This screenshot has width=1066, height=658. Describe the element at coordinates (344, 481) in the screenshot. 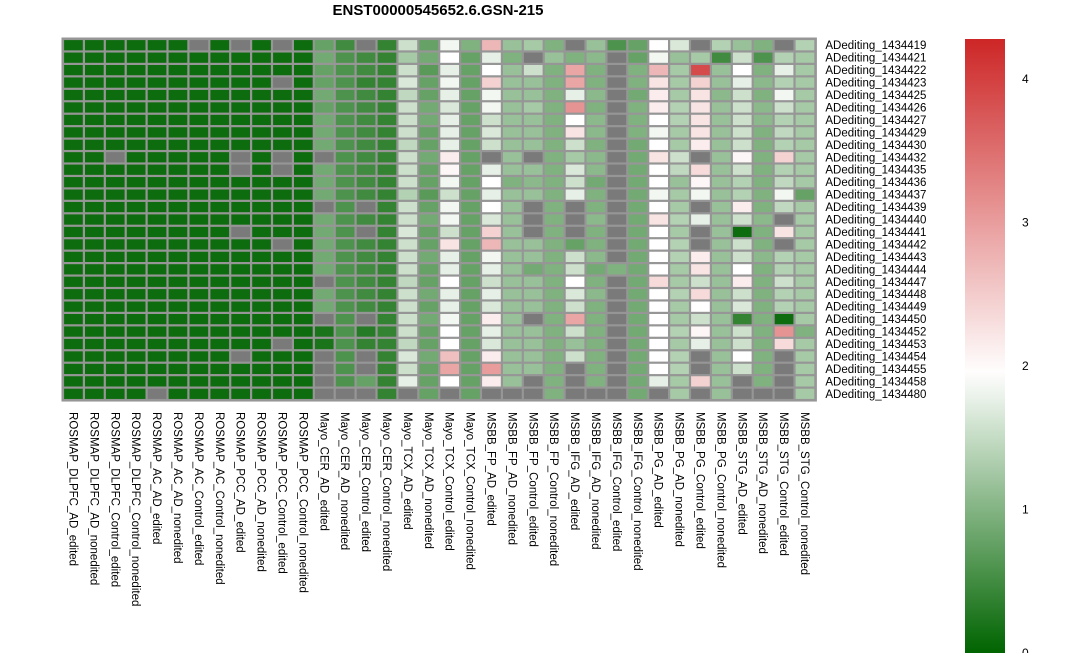

I see `column-label: Mayo_CER_AD_nonedited` at that location.